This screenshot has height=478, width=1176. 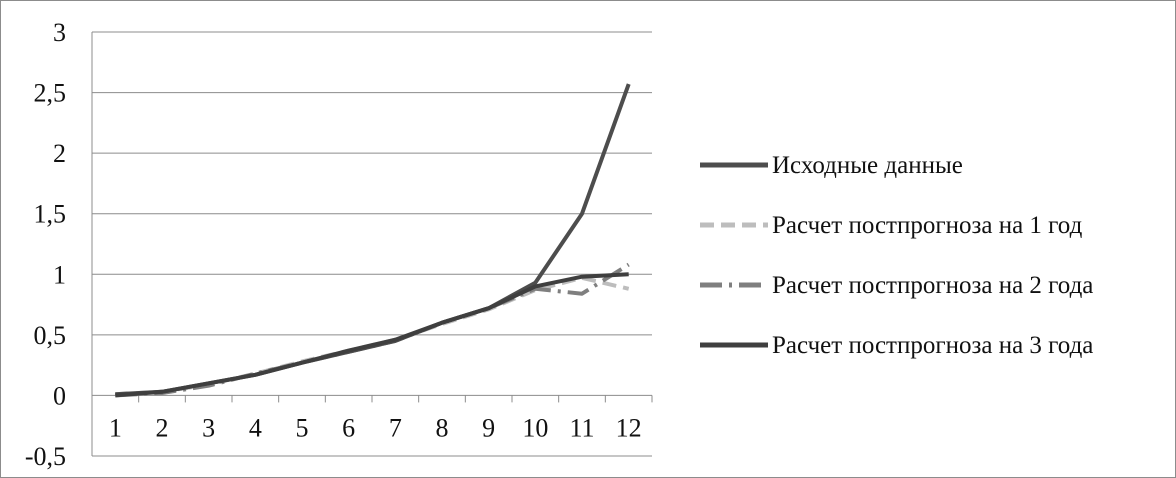 What do you see at coordinates (927, 225) in the screenshot?
I see `legend-label-2: Расчет постпрогноза на 1 год` at bounding box center [927, 225].